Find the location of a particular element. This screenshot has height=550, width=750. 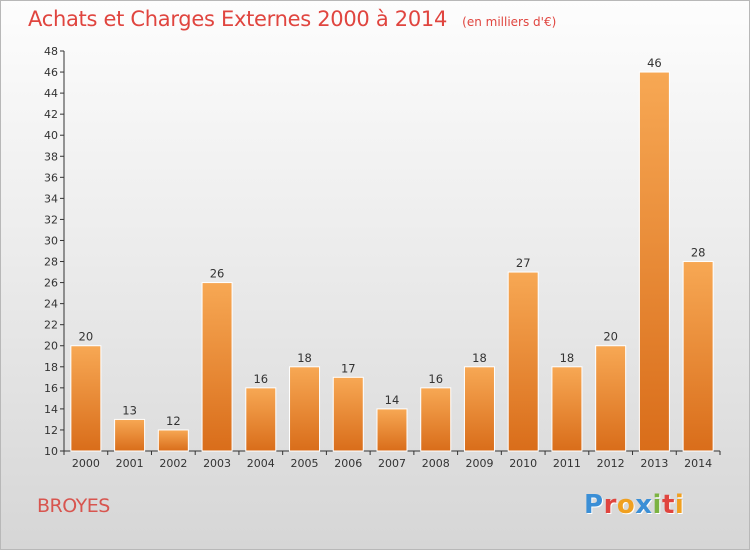

proxiti-logo: Proxiti is located at coordinates (634, 505).